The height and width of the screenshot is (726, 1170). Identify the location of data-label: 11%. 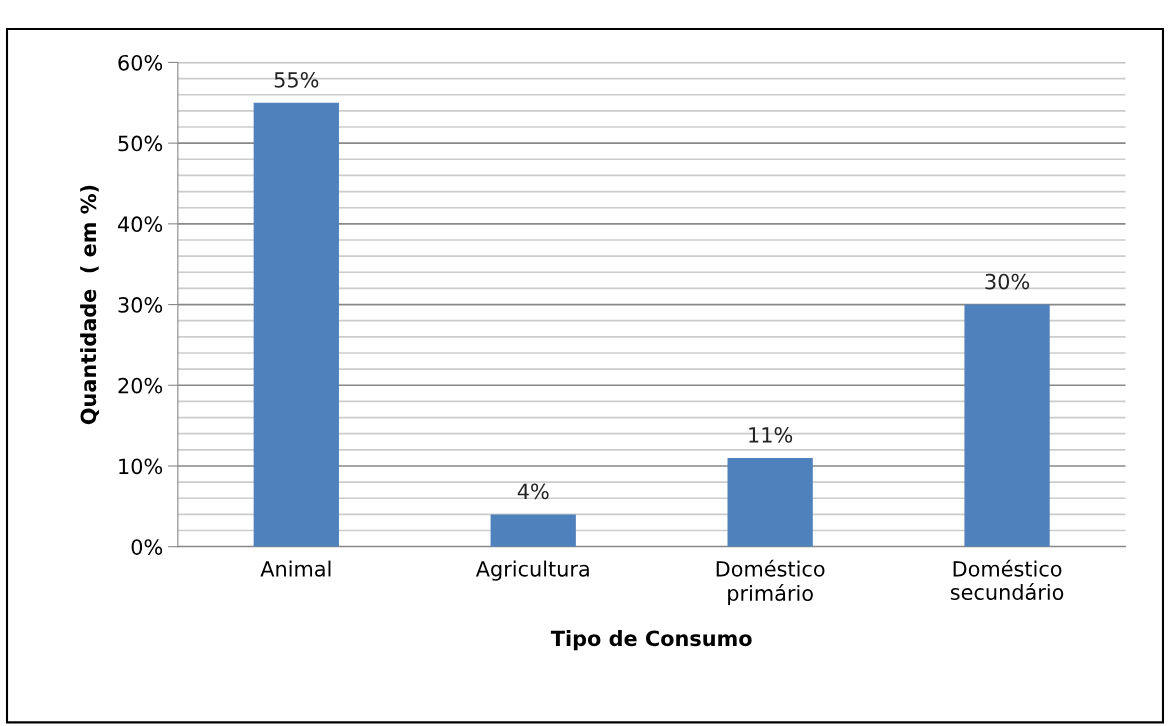
(771, 434).